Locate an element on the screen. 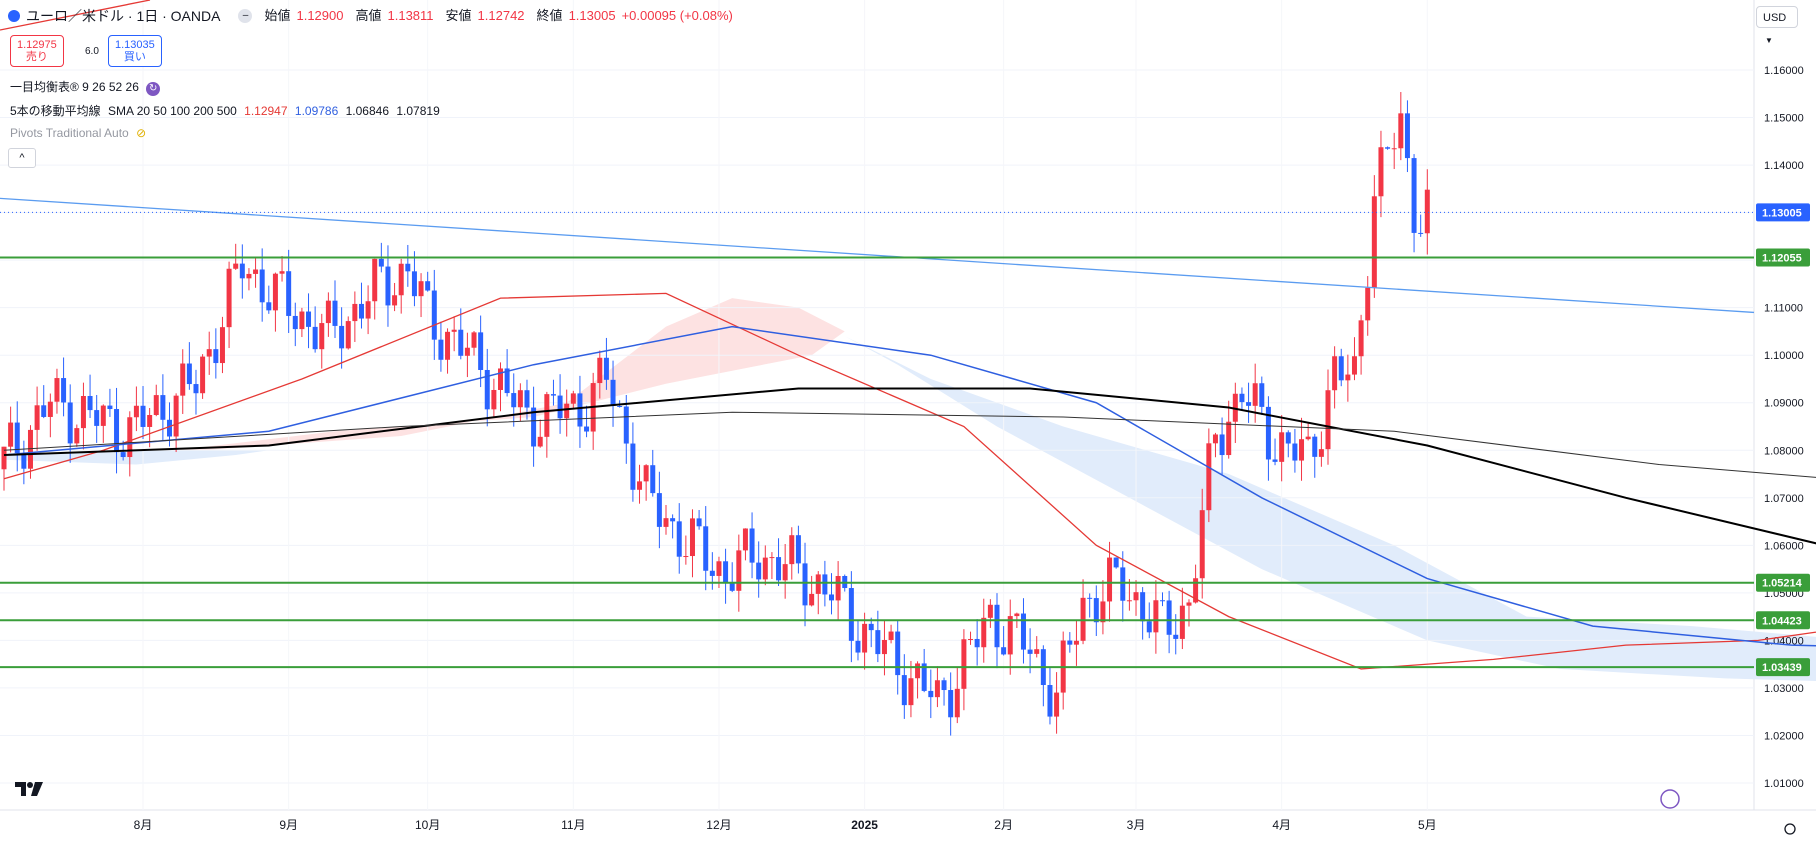  y-tick-label: 1.07000 is located at coordinates (1784, 499).